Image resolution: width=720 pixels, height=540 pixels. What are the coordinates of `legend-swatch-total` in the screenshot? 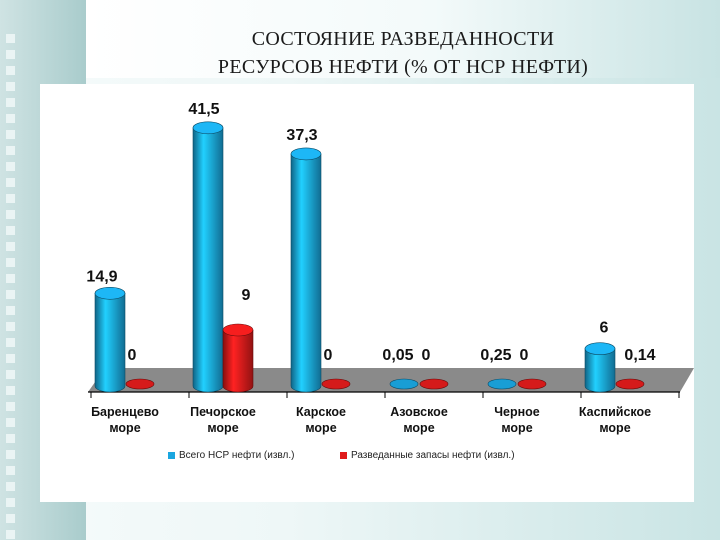 It's located at (171, 455).